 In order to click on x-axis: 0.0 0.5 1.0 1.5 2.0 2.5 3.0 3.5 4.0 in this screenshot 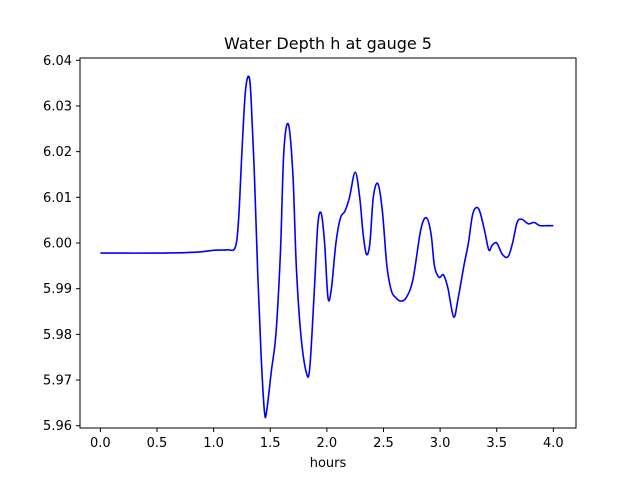, I will do `click(327, 439)`.